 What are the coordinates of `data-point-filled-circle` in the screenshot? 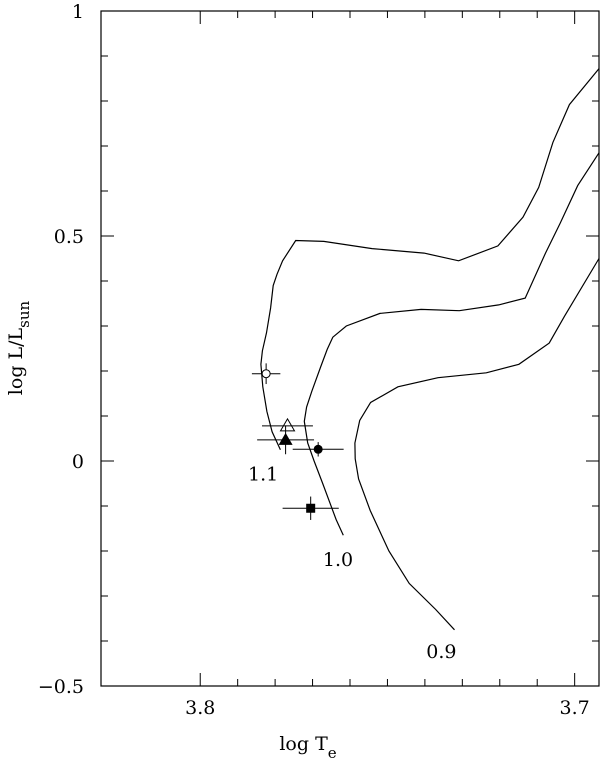 It's located at (318, 449).